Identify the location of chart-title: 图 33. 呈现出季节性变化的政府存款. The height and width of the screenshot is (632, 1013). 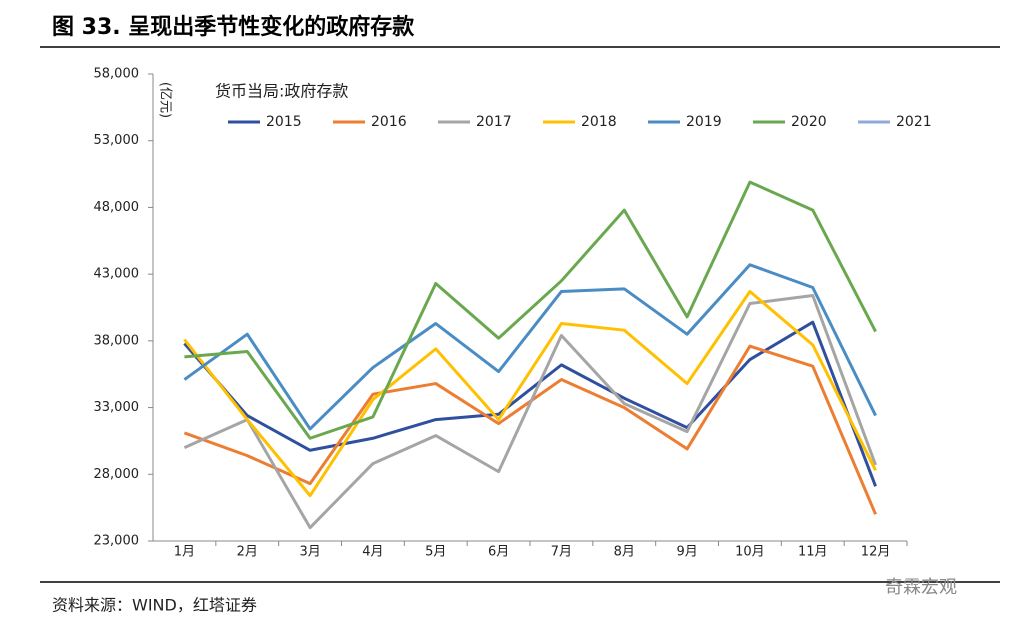
(233, 27).